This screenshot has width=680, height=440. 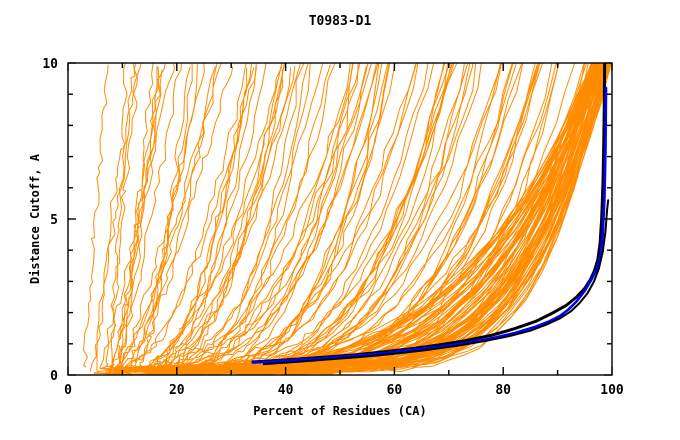 I want to click on page-title: T0983-D1, so click(x=340, y=21).